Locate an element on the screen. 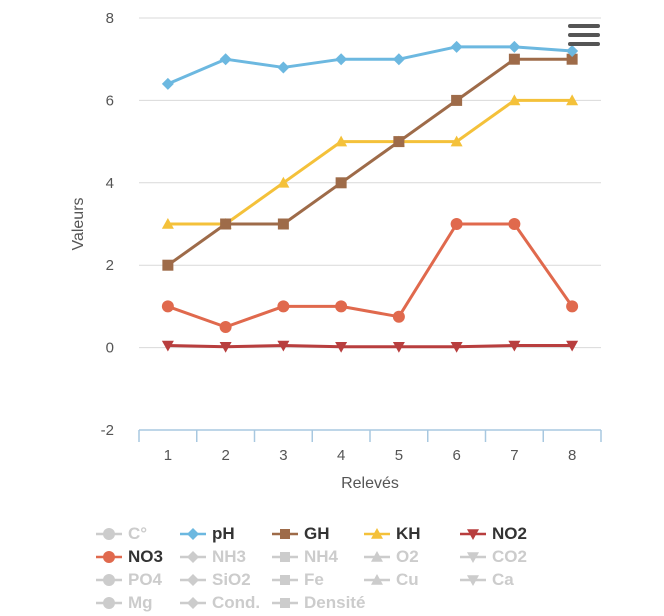 The width and height of the screenshot is (664, 616). x-tick-label: 5 is located at coordinates (399, 455).